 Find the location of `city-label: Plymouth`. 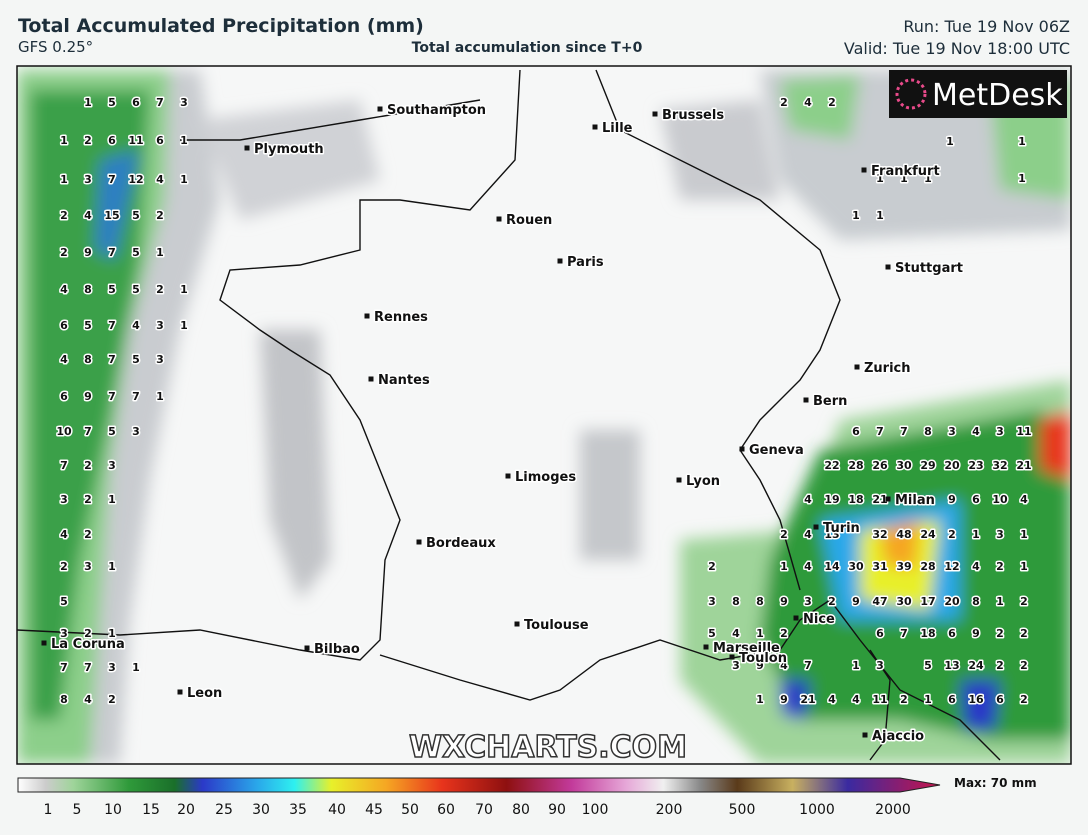

city-label: Plymouth is located at coordinates (289, 149).